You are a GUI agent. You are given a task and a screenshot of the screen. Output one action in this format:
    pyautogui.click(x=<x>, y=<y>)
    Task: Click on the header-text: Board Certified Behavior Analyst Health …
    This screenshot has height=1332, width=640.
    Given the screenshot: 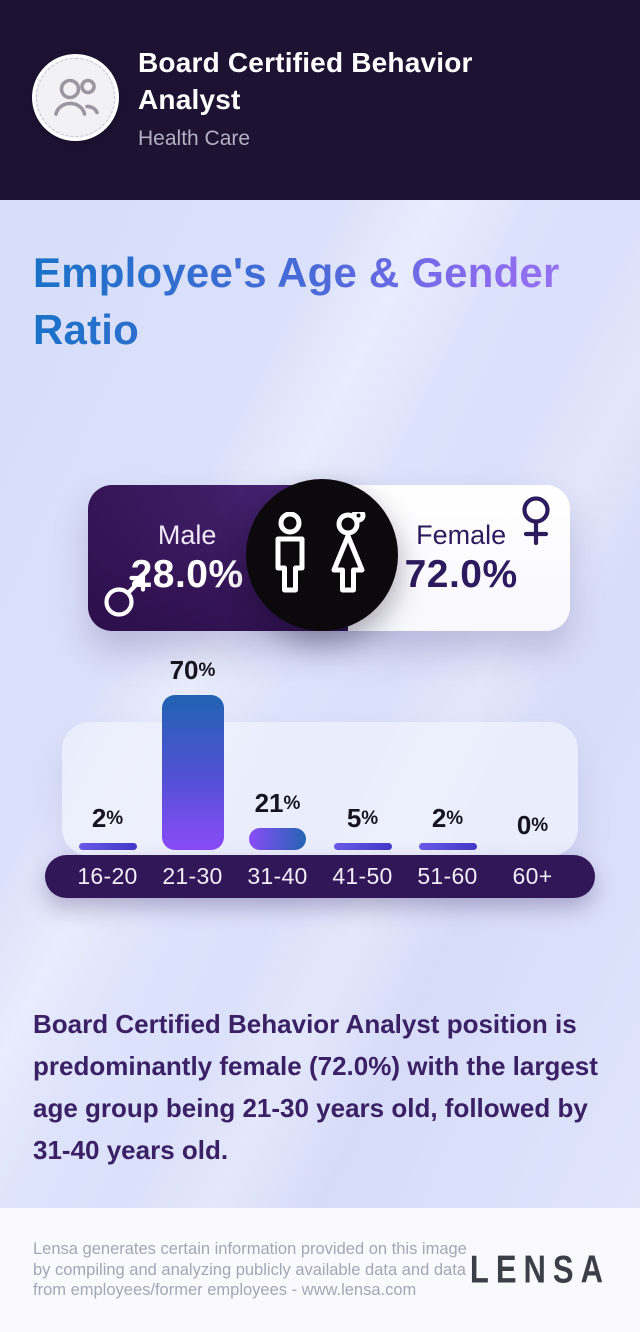 What is the action you would take?
    pyautogui.click(x=348, y=97)
    